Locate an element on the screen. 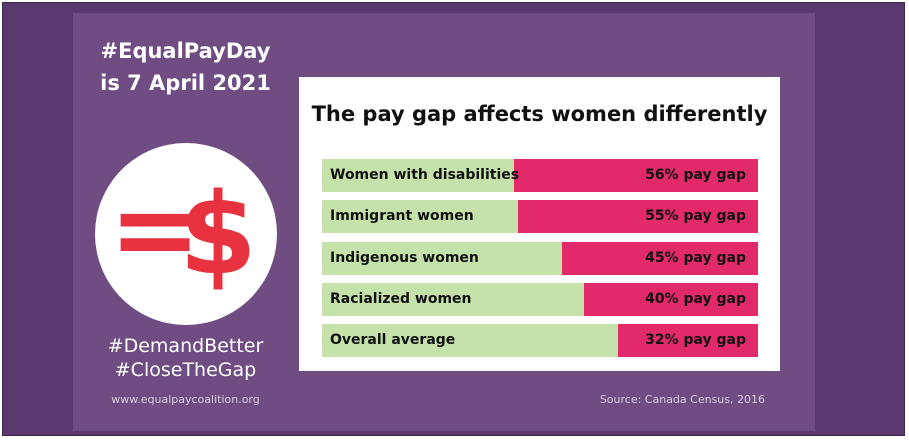 Image resolution: width=909 pixels, height=440 pixels. bar-category-label: Indigenous women is located at coordinates (404, 257).